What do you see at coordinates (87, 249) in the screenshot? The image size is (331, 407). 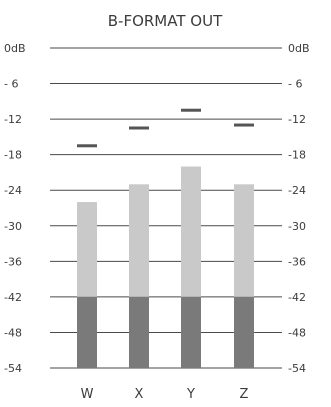 I see `meter-bar-upper-w` at bounding box center [87, 249].